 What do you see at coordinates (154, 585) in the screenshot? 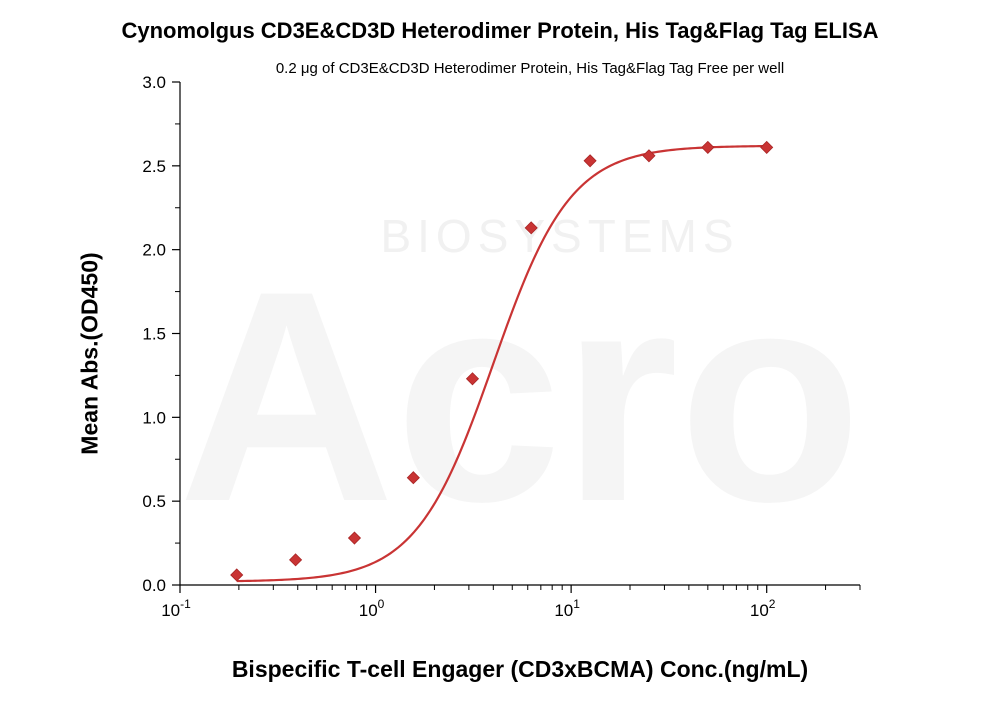
I see `y-tick-label: 0.0` at bounding box center [154, 585].